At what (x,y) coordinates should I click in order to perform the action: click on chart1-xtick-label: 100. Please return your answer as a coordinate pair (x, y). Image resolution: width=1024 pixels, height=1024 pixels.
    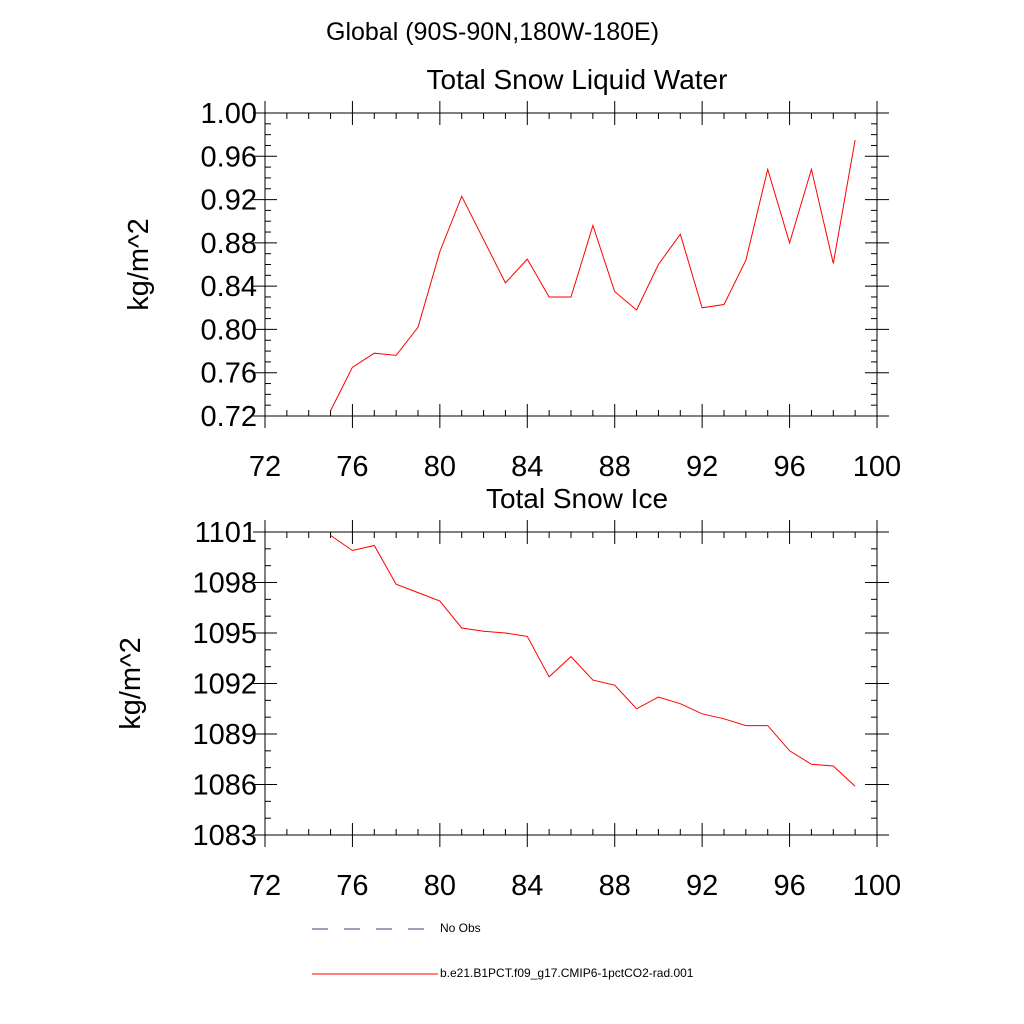
    Looking at the image, I should click on (877, 467).